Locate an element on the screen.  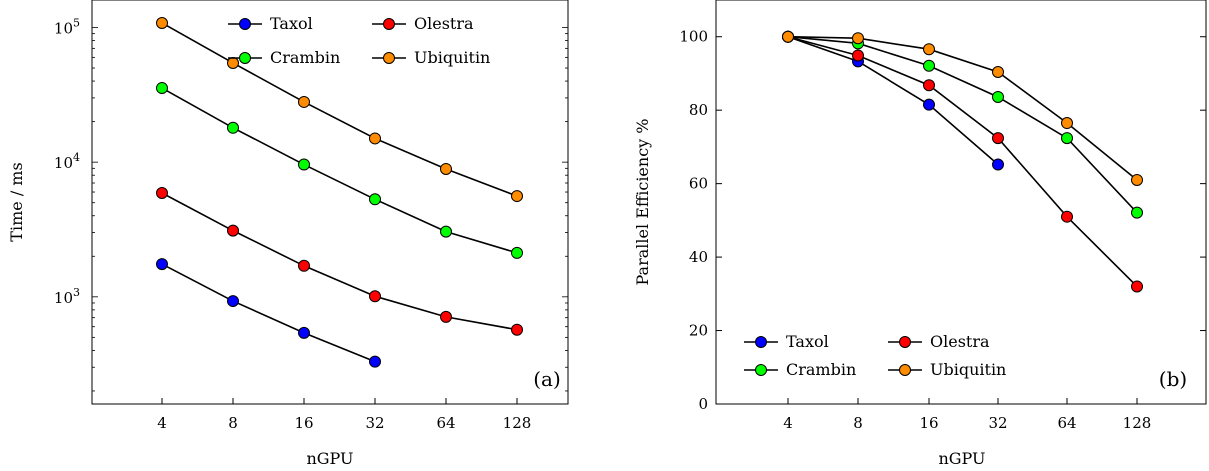
panel-a-legend-label: Taxol is located at coordinates (291, 23).